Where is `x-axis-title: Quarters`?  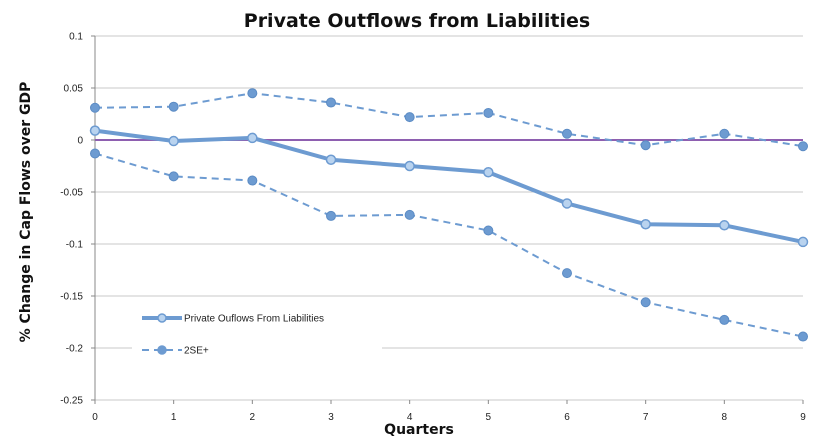
x-axis-title: Quarters is located at coordinates (419, 430).